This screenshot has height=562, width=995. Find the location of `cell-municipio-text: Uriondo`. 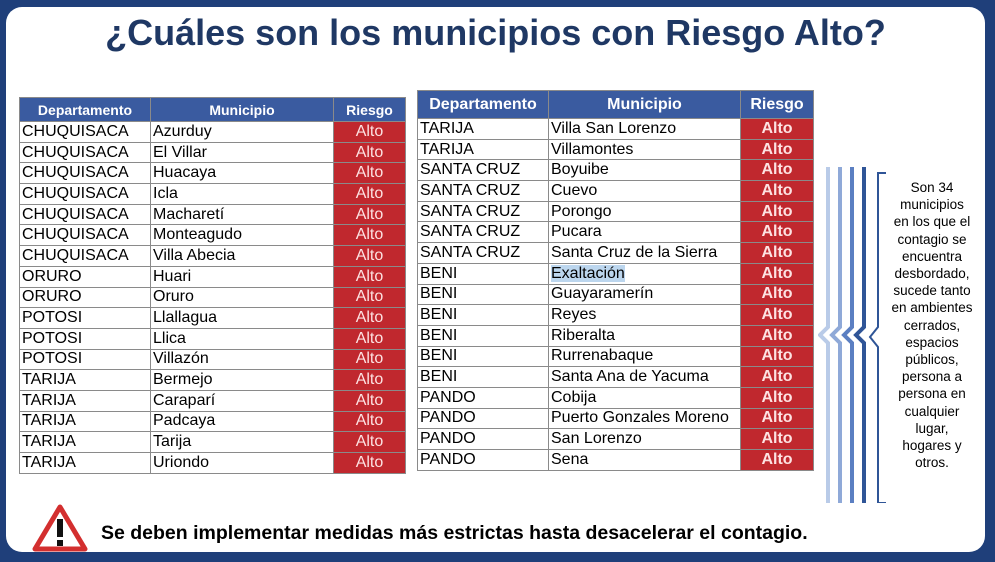

cell-municipio-text: Uriondo is located at coordinates (181, 462).